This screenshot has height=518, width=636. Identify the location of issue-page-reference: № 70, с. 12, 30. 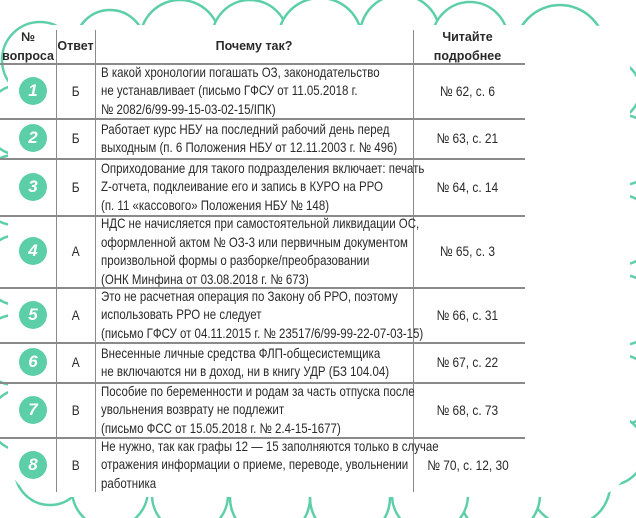
(467, 464).